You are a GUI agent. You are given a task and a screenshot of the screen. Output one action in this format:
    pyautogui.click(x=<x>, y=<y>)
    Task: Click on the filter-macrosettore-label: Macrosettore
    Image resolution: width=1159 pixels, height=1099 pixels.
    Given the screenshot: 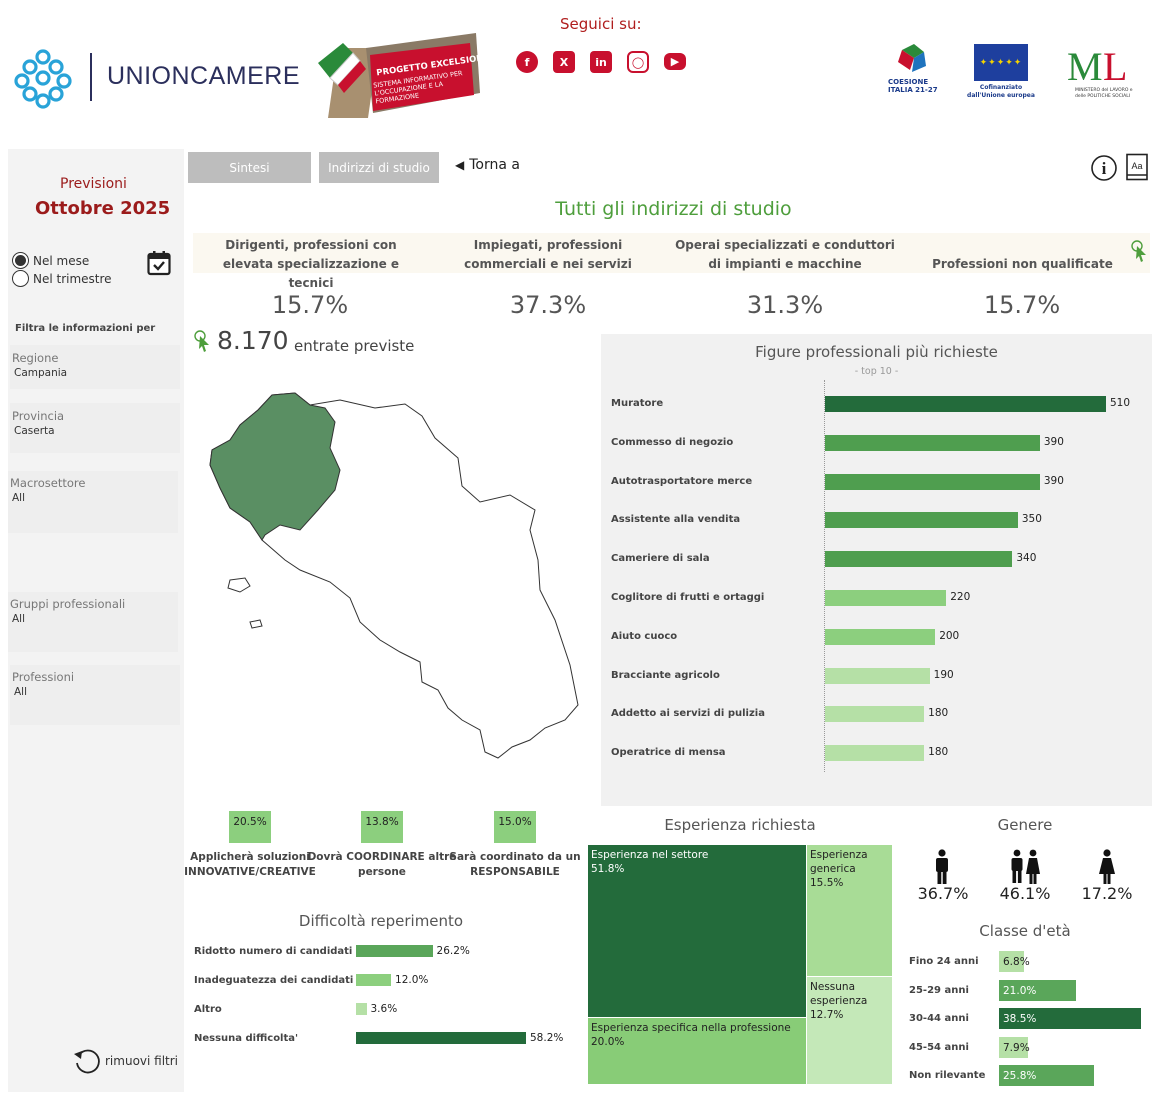 What is the action you would take?
    pyautogui.click(x=48, y=483)
    